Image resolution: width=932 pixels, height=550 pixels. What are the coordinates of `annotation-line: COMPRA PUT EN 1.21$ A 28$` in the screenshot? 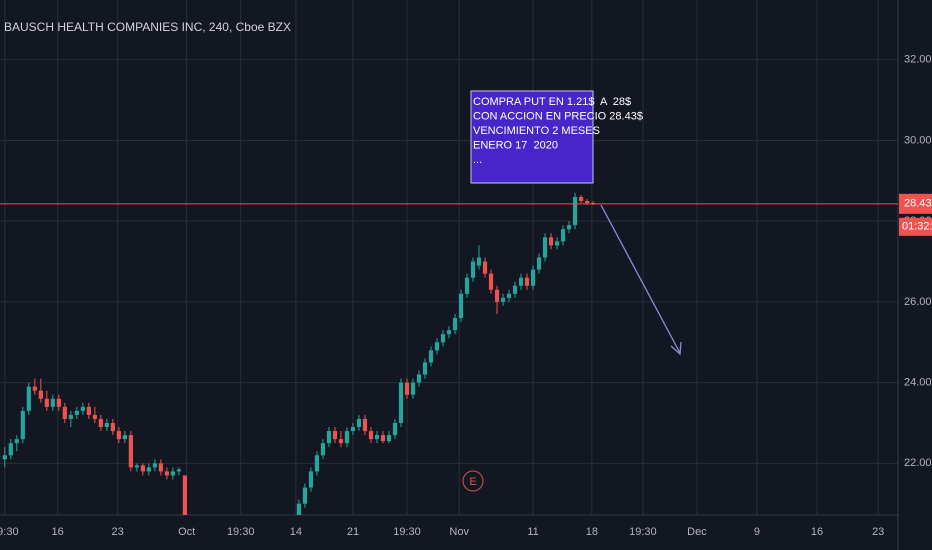 It's located at (552, 102).